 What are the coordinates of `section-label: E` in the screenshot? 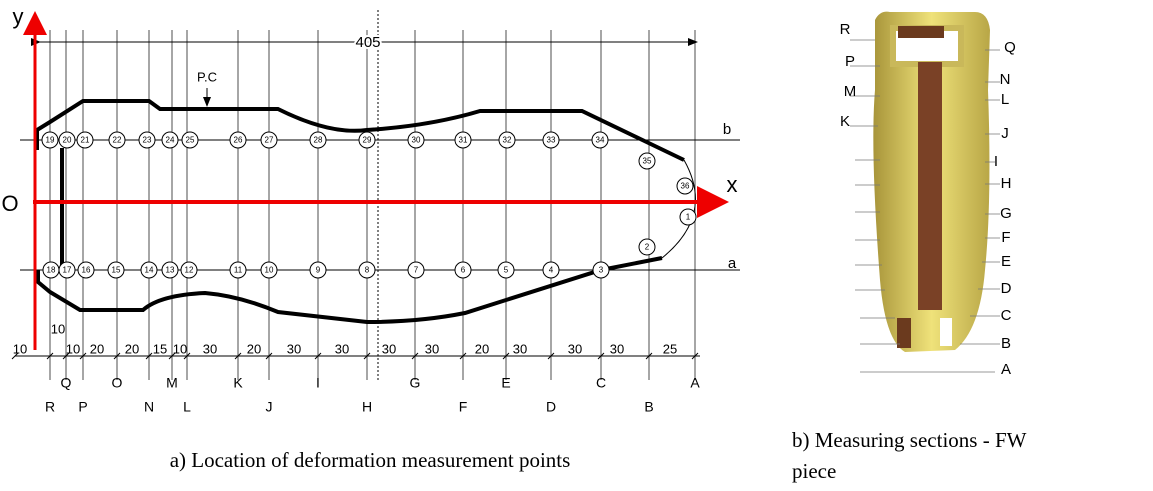 It's located at (1006, 261).